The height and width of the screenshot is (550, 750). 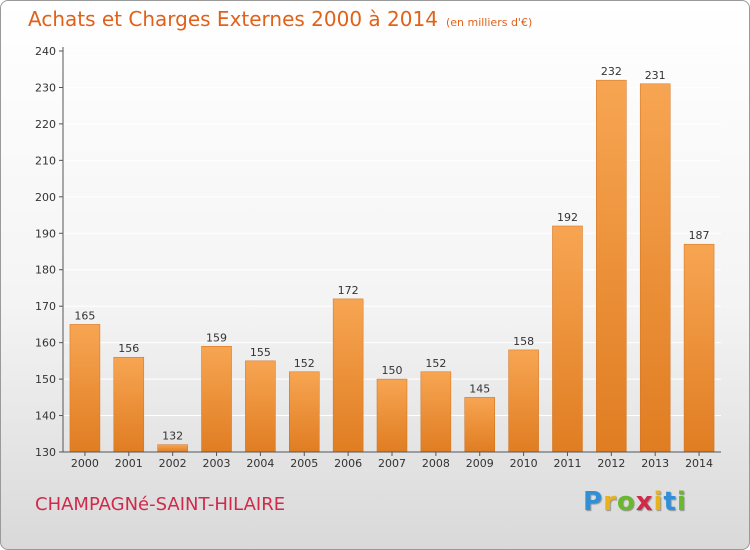 What do you see at coordinates (348, 290) in the screenshot?
I see `value-label-2006: 172` at bounding box center [348, 290].